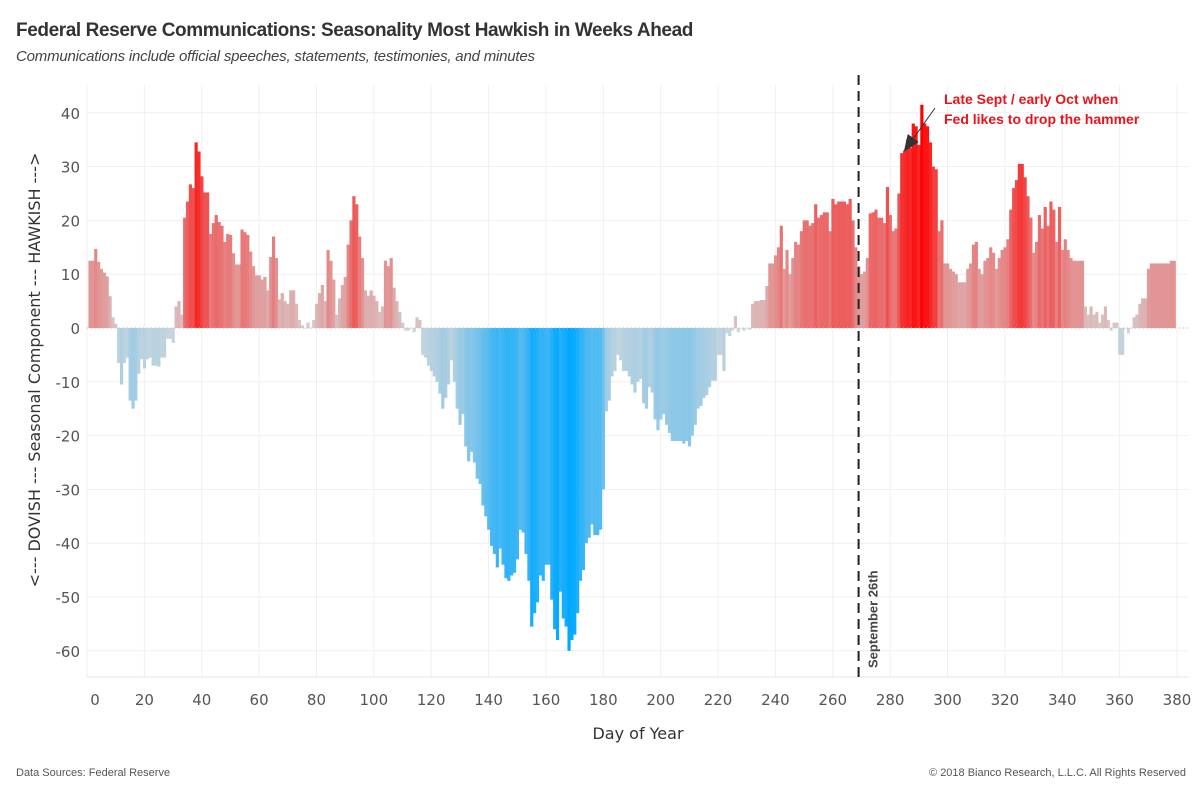  Describe the element at coordinates (68, 437) in the screenshot. I see `y-tick-label: -20` at that location.